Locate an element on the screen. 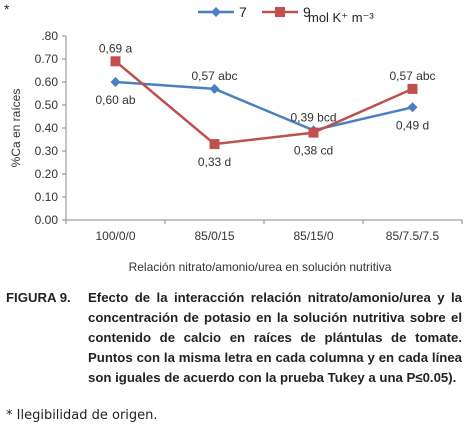  y-tick-label: 0.20 is located at coordinates (47, 174).